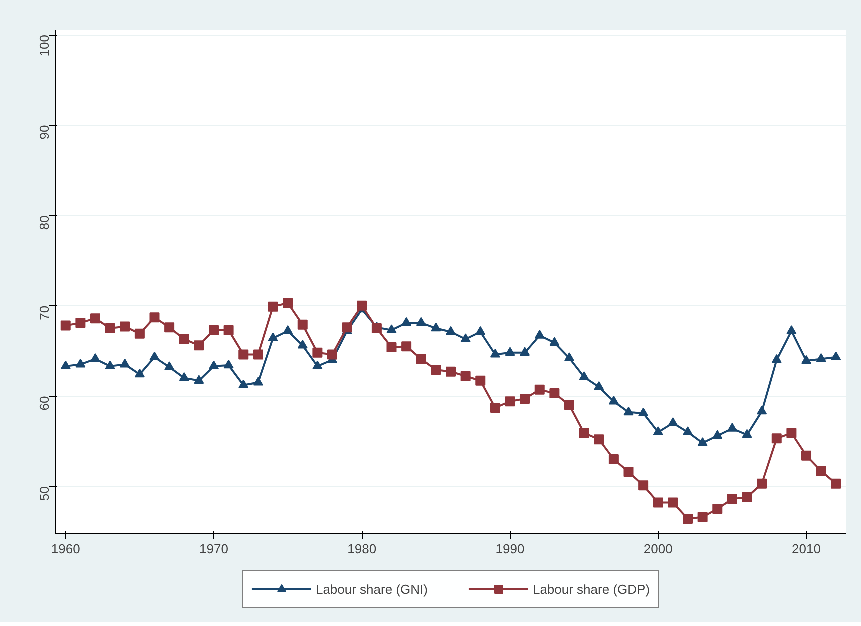 This screenshot has height=626, width=861. I want to click on x-tick-label: 1970, so click(214, 549).